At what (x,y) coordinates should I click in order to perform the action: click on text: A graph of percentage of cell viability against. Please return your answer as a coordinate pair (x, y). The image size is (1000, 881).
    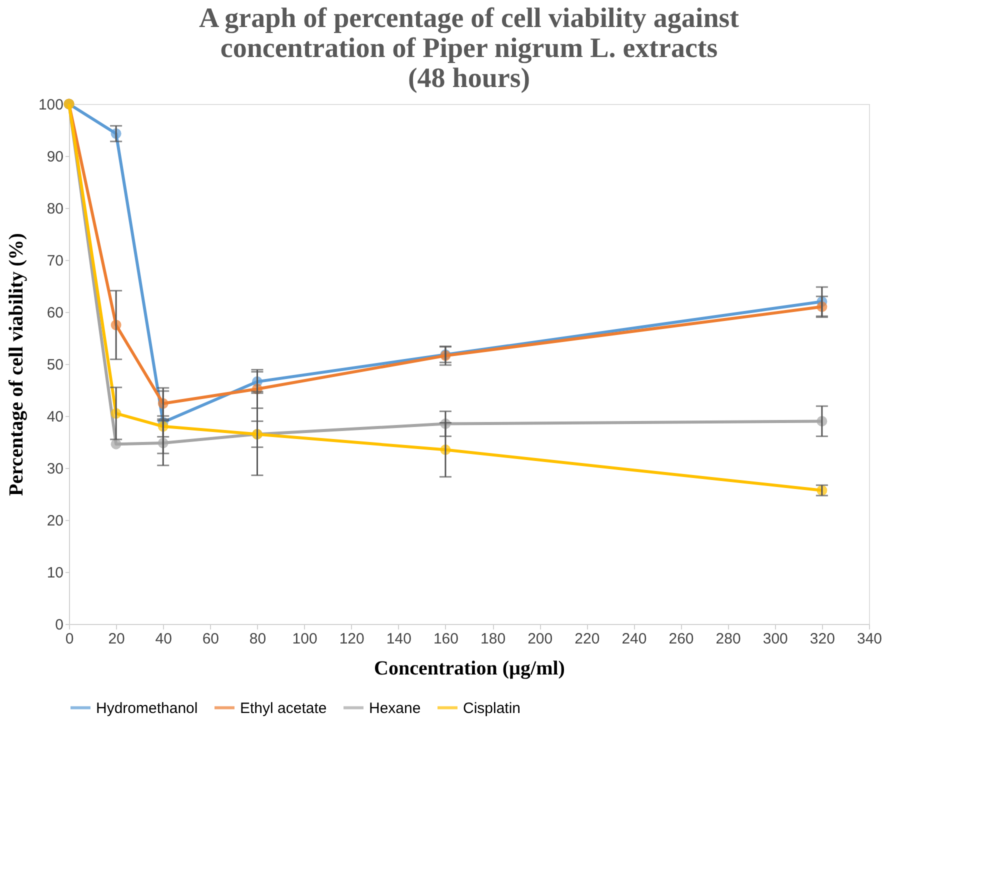
    Looking at the image, I should click on (469, 18).